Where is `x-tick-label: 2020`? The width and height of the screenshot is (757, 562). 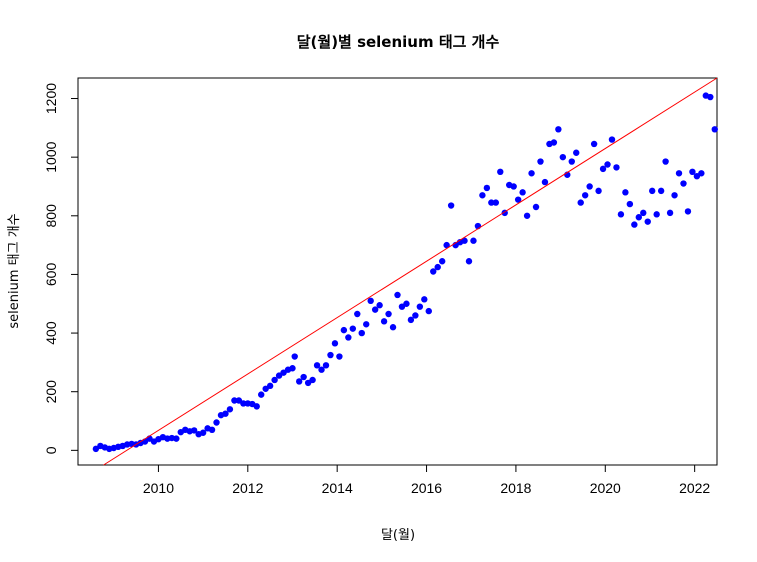 x-tick-label: 2020 is located at coordinates (605, 488).